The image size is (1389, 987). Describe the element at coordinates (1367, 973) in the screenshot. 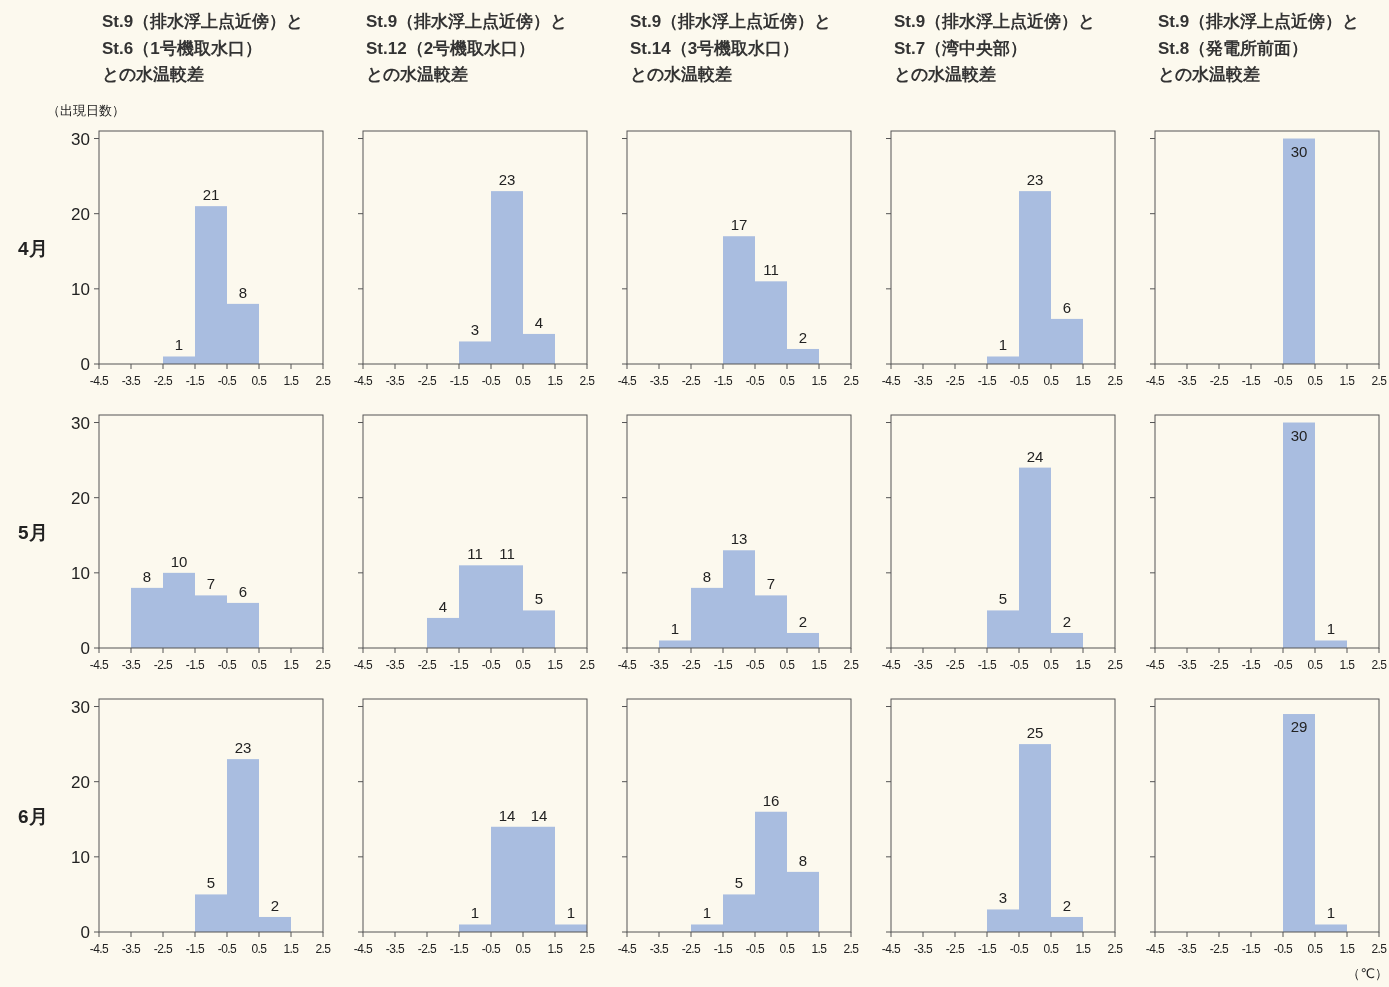

I see `x-axis-title: （℃）` at that location.